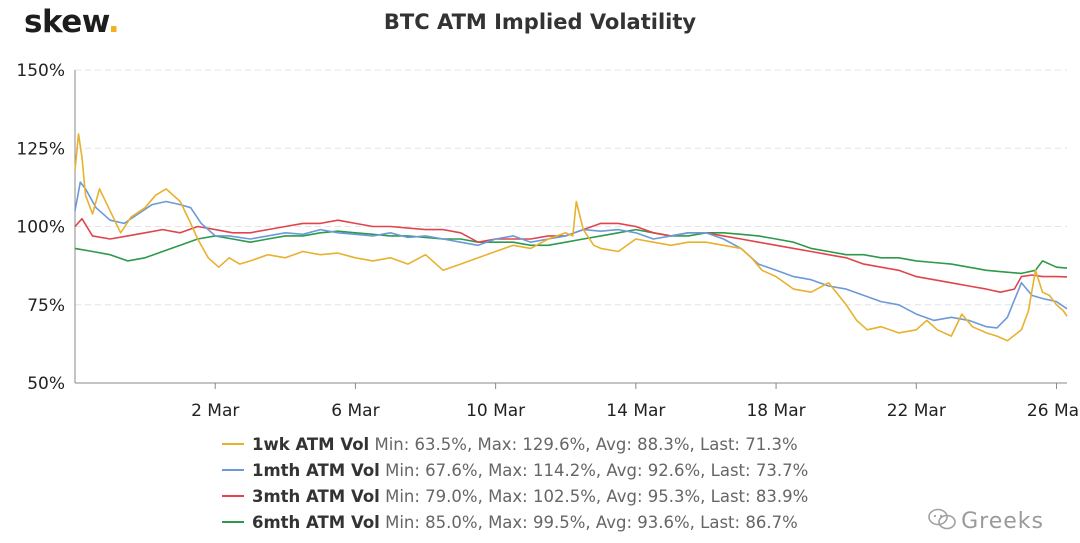 The image size is (1080, 543). I want to click on x-tick-label-3: 14 Mar, so click(635, 411).